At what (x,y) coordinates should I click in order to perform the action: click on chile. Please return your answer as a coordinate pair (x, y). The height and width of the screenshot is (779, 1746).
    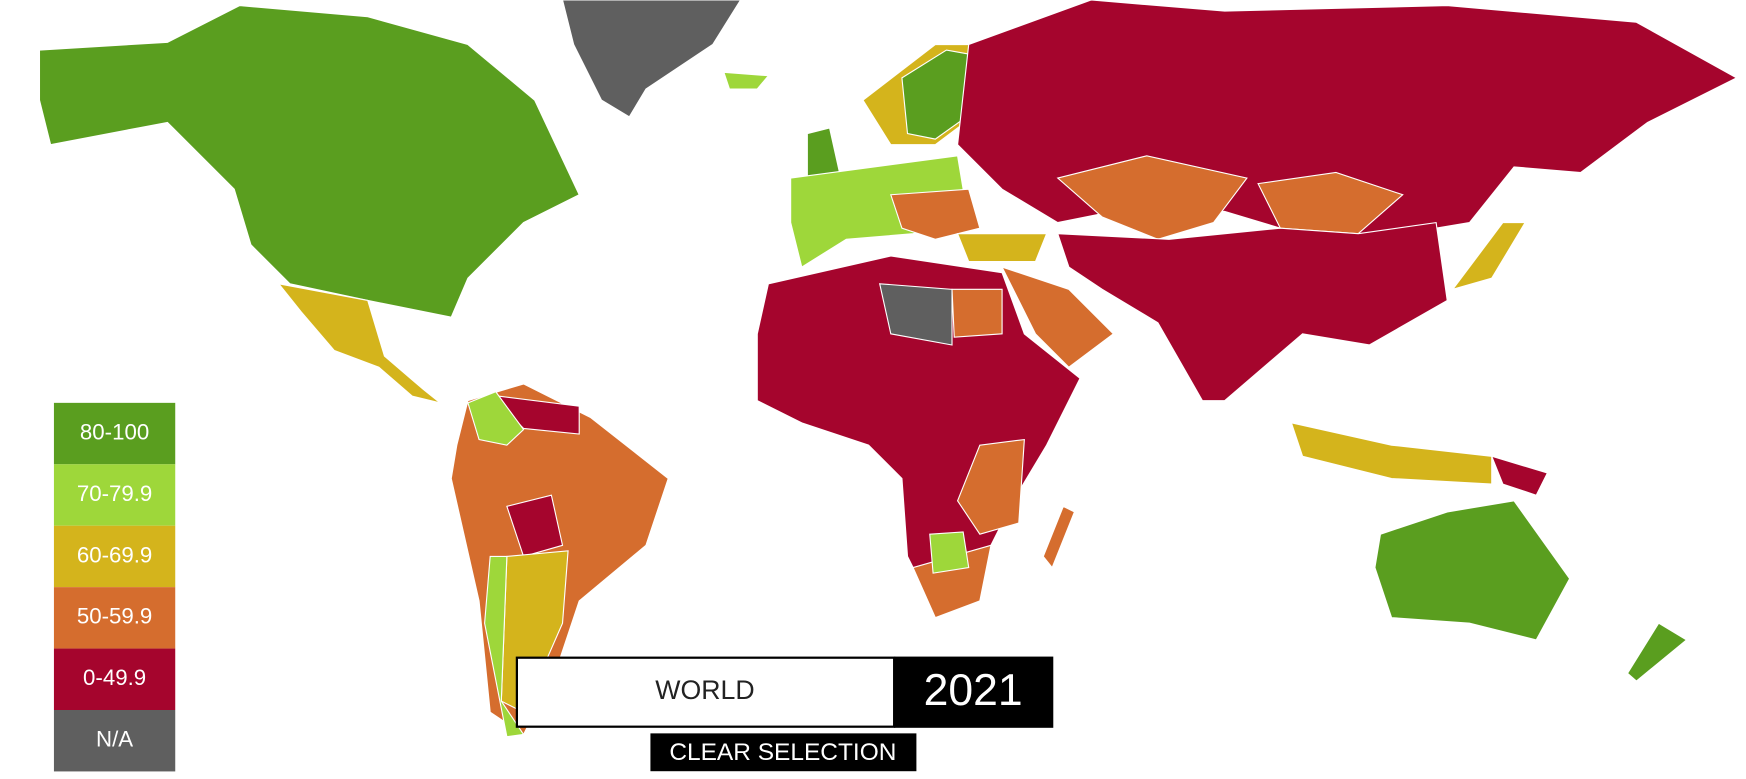
    Looking at the image, I should click on (504, 646).